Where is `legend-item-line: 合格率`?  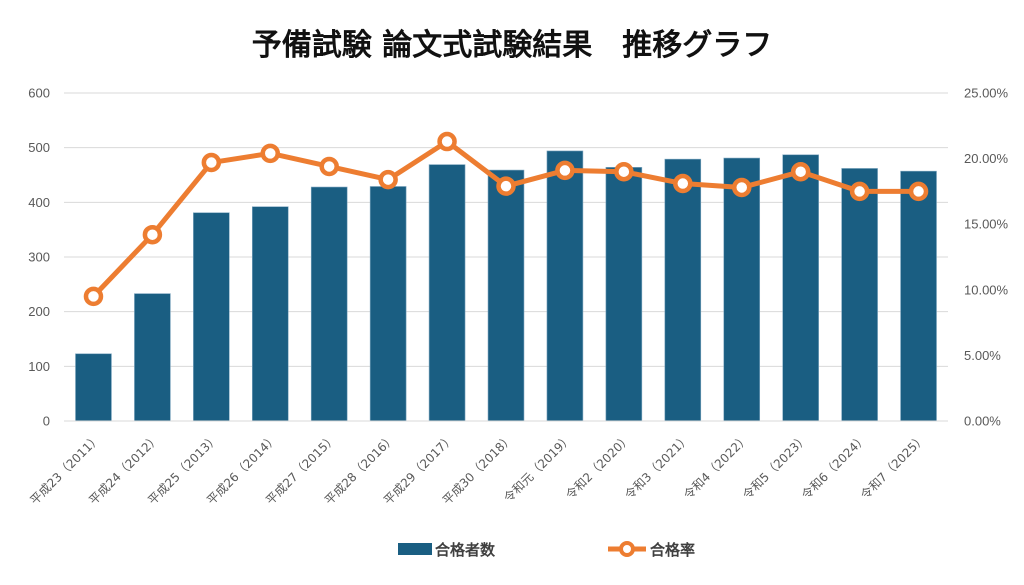
legend-item-line: 合格率 is located at coordinates (651, 550).